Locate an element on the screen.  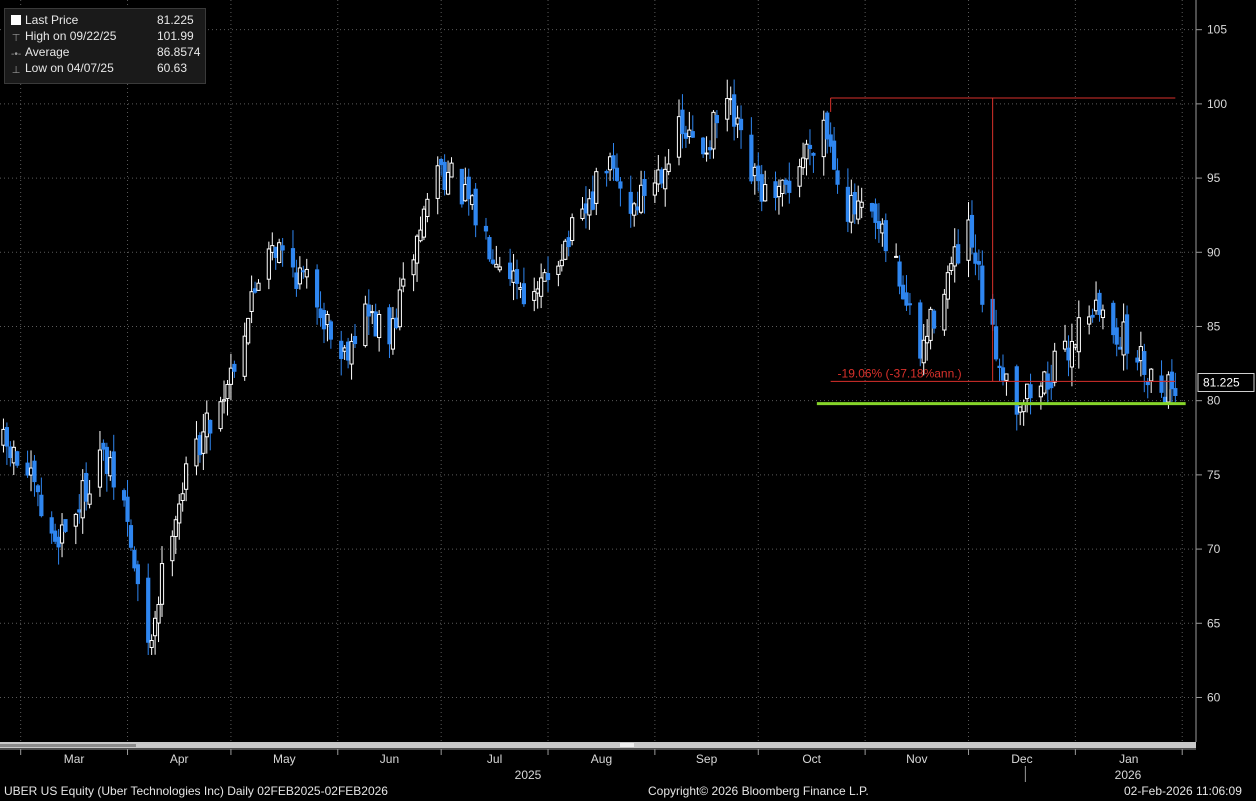
x-month-label: Jun is located at coordinates (389, 759).